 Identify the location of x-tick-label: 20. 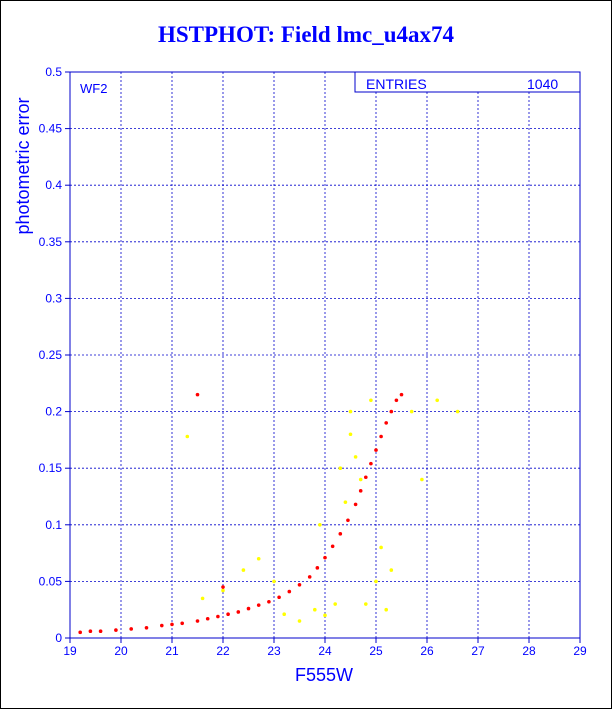
(121, 651).